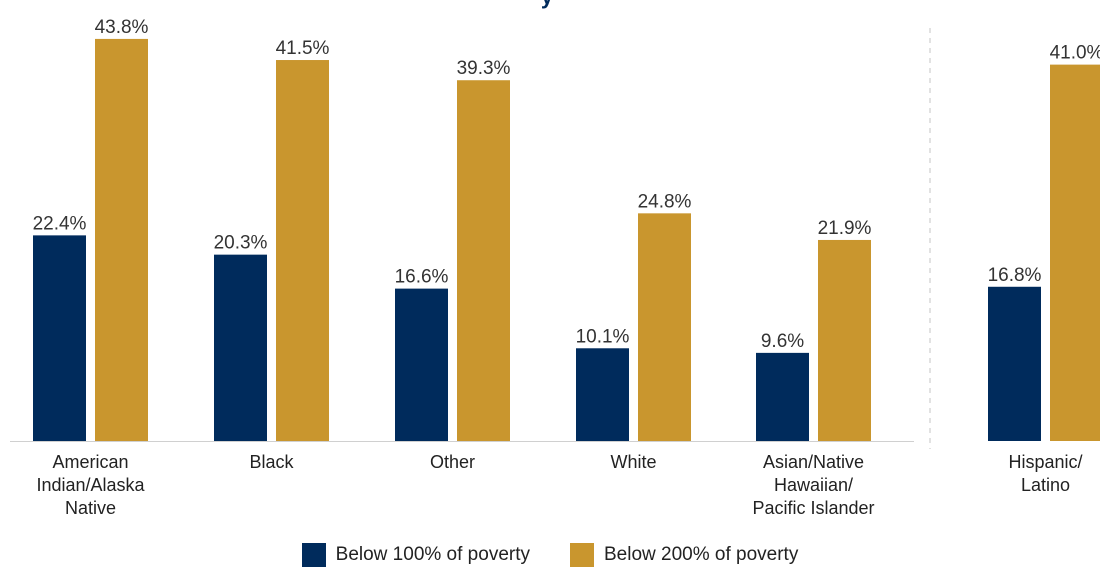 The image size is (1100, 569). What do you see at coordinates (701, 555) in the screenshot?
I see `legend-label-below-200: Below 200% of poverty` at bounding box center [701, 555].